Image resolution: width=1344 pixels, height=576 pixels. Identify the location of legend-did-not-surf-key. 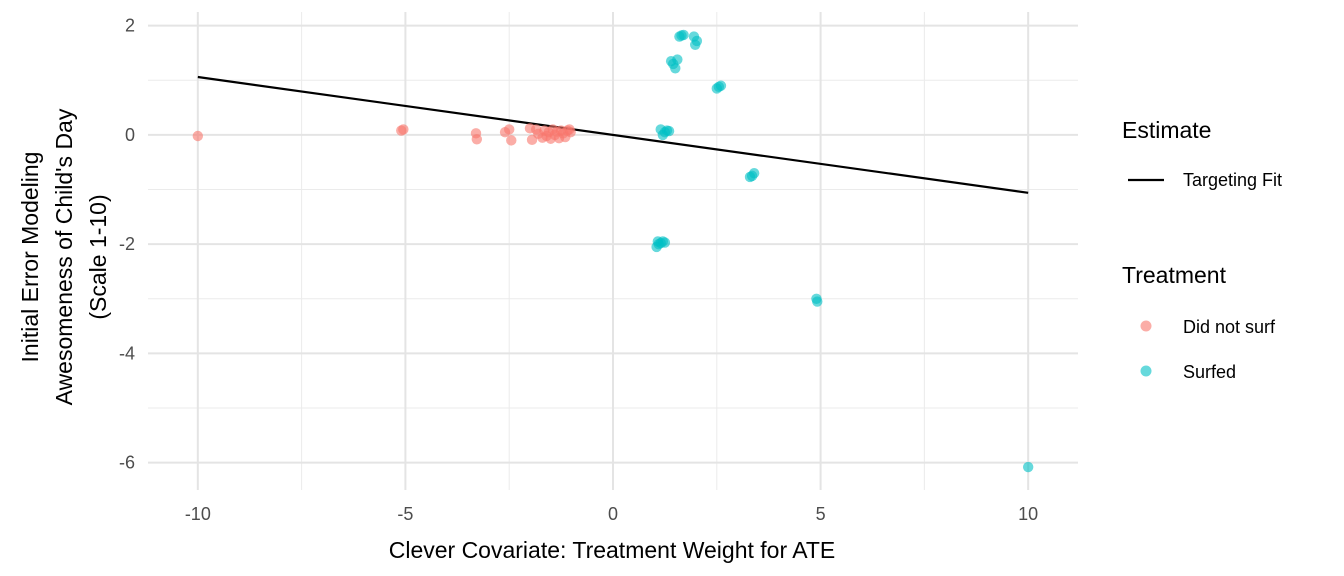
(1146, 326).